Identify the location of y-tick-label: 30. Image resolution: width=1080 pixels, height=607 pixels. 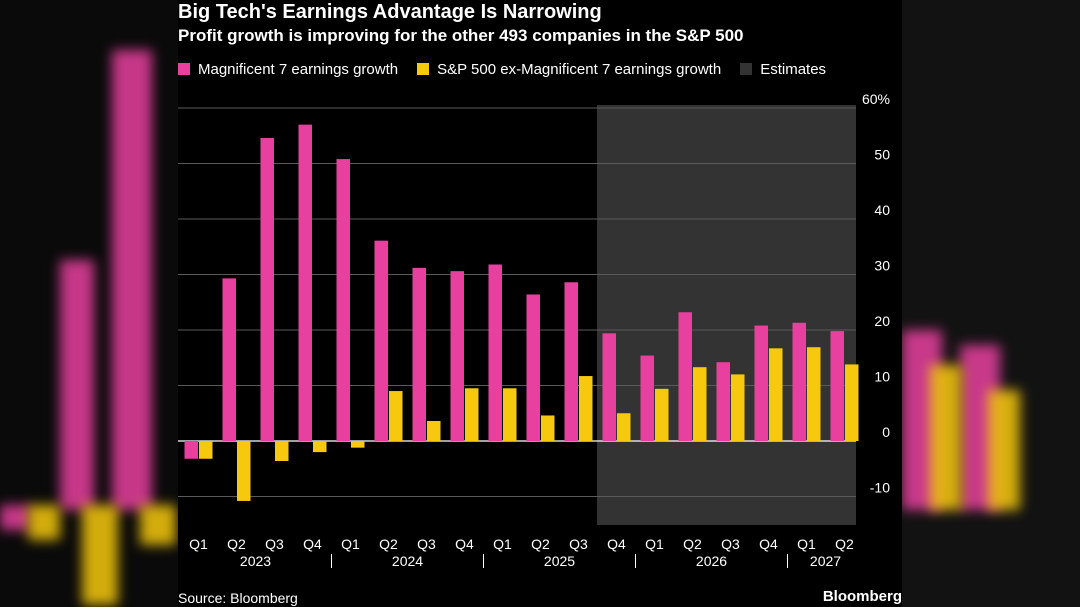
(882, 266).